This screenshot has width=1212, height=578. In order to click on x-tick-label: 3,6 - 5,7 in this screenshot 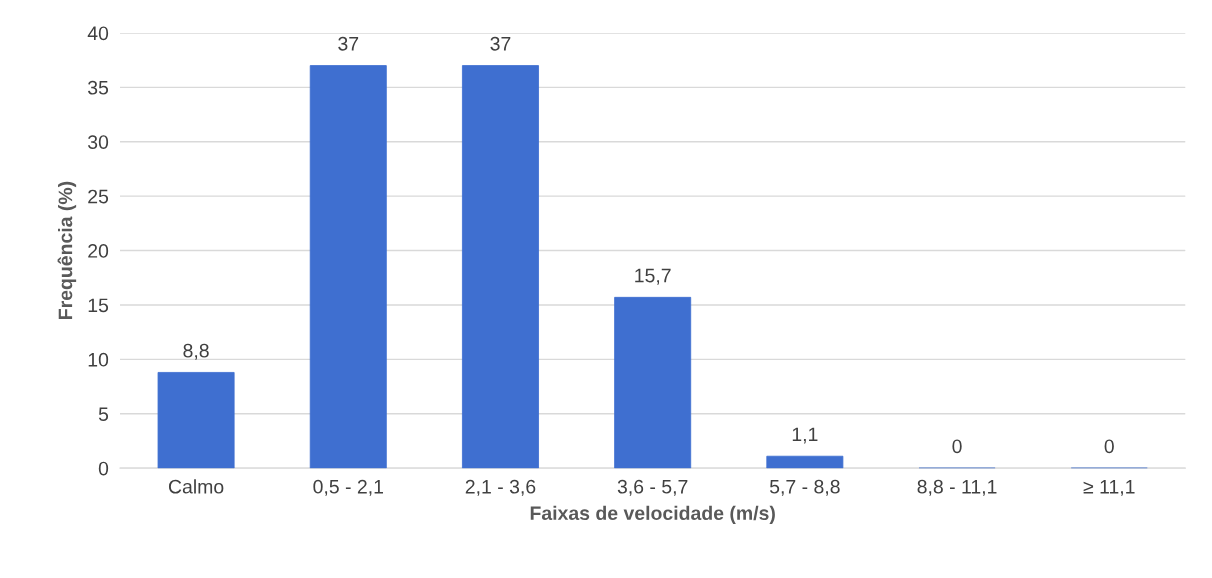, I will do `click(652, 487)`.